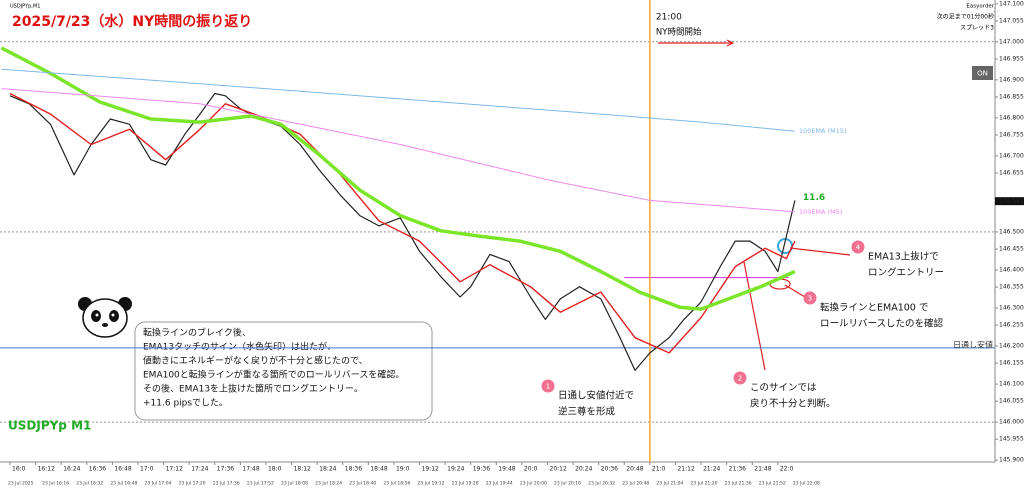  Describe the element at coordinates (328, 484) in the screenshot. I see `date-label: 23 Jul 18:24` at that location.